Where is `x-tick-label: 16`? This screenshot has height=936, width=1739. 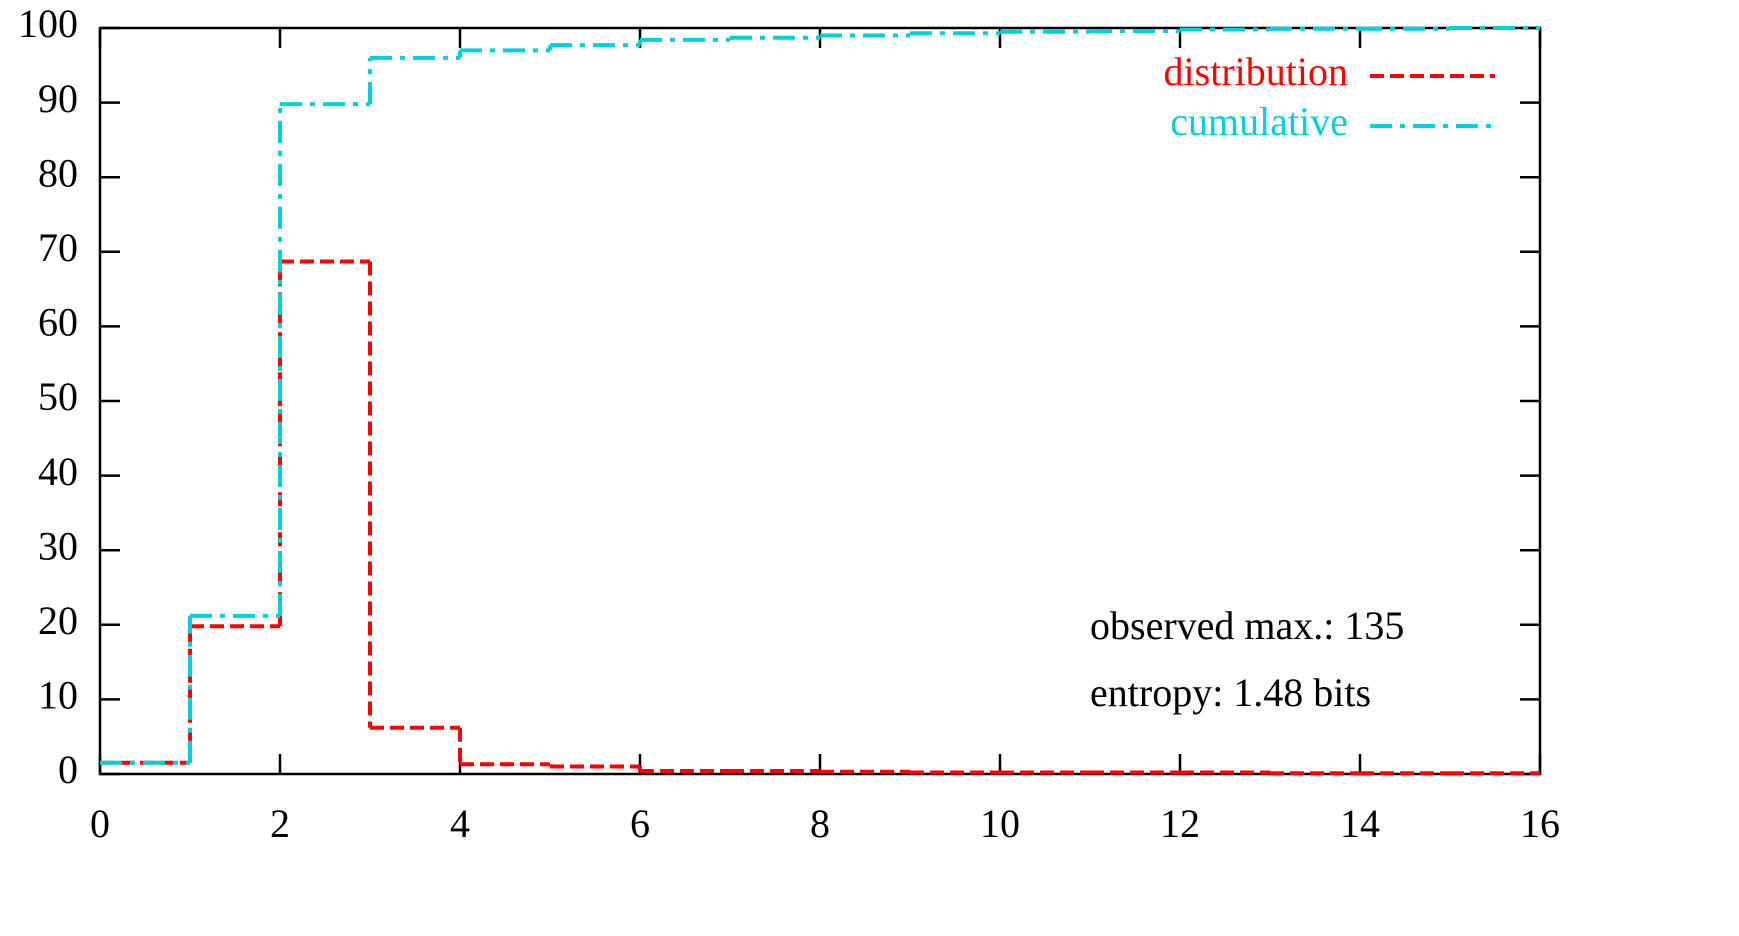 x-tick-label: 16 is located at coordinates (1540, 823).